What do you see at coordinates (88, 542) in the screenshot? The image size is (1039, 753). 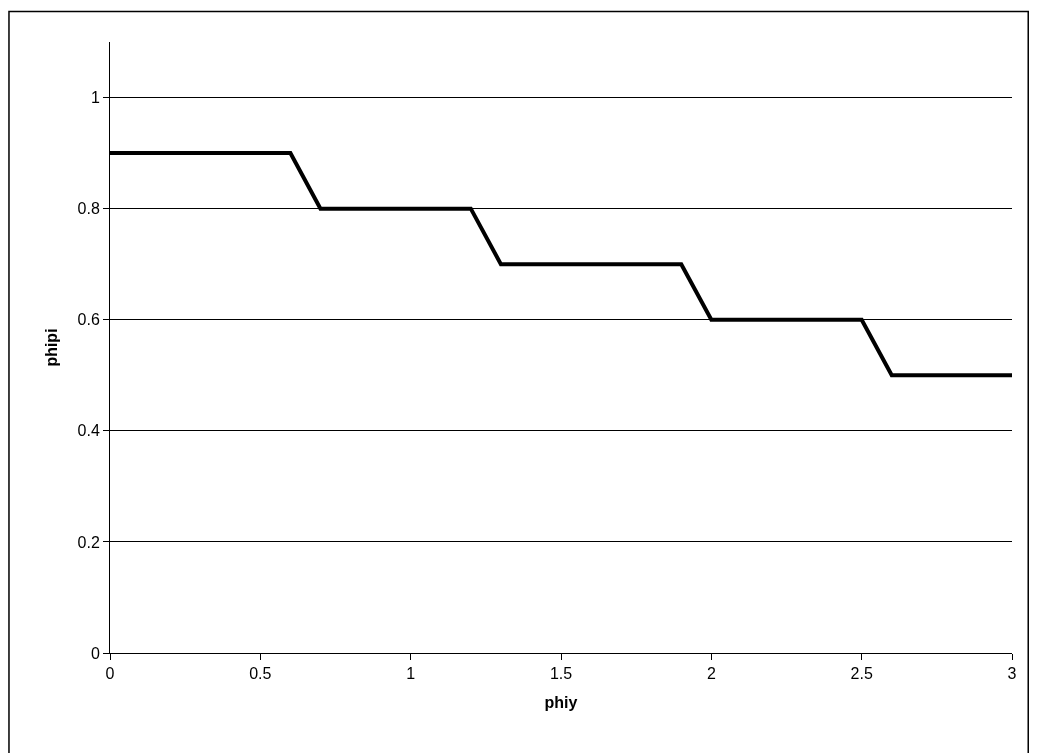 I see `y-tick-label: 0.2` at bounding box center [88, 542].